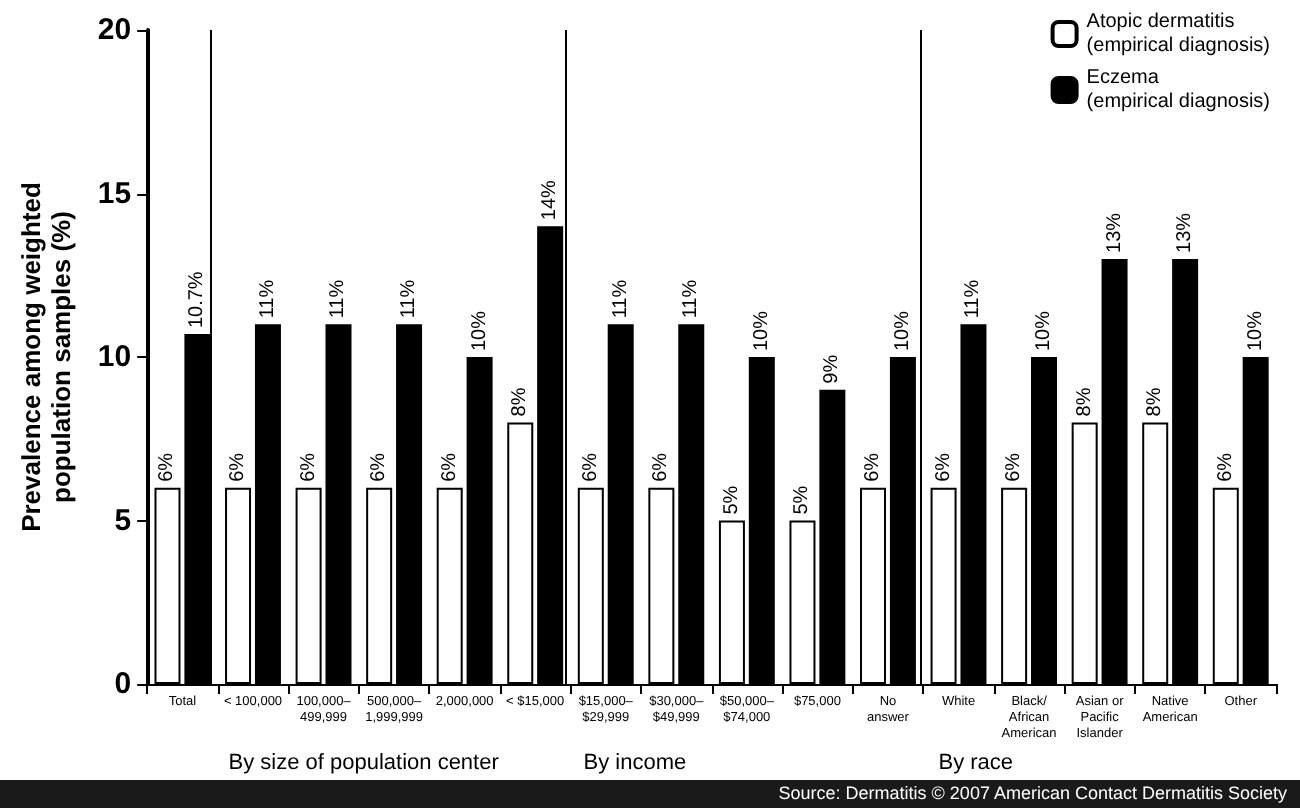  Describe the element at coordinates (46, 357) in the screenshot. I see `y-axis-title: Prevalence among weighted population samples (%)` at that location.